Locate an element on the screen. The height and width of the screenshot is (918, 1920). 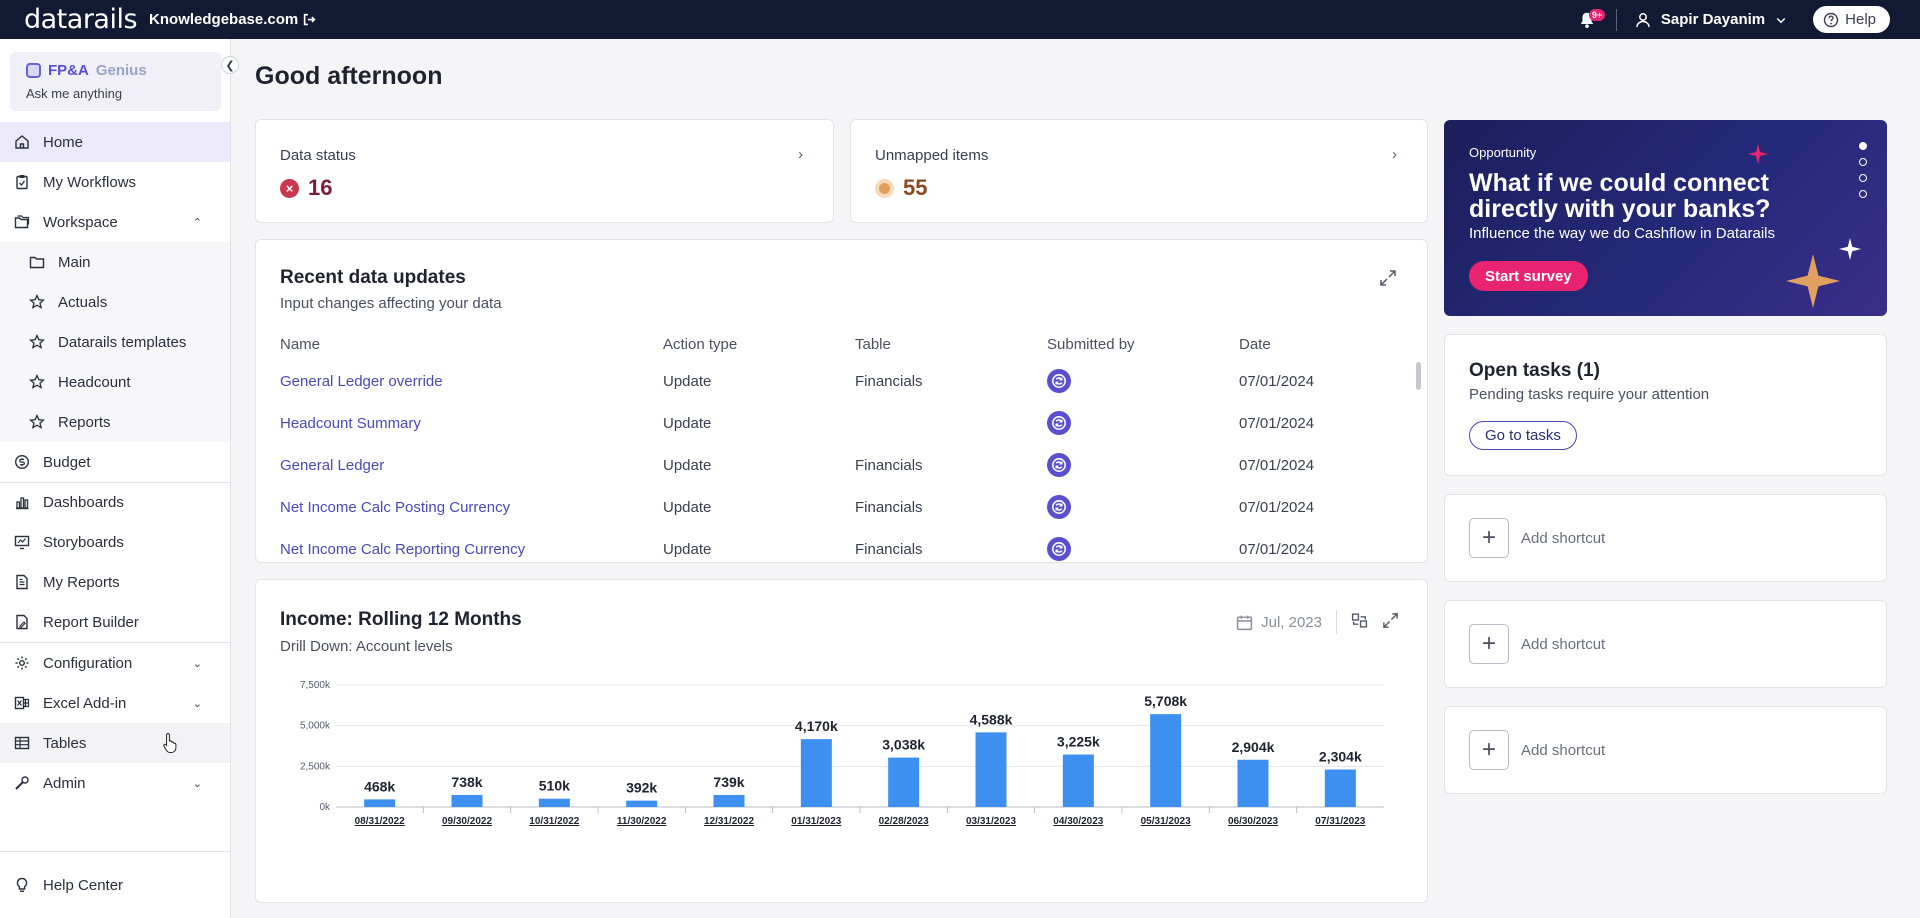
update-name-link: General Ledger override is located at coordinates (361, 381).